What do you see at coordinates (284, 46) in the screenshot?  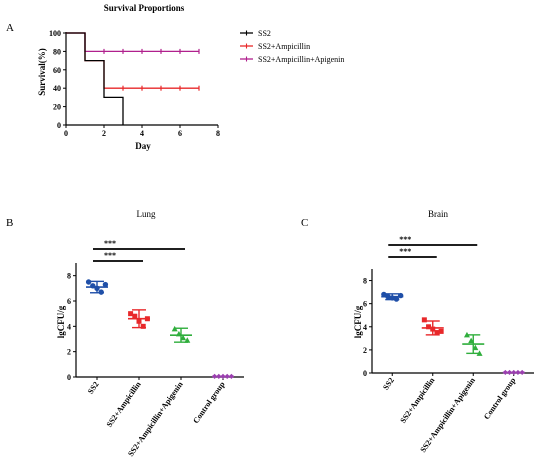 I see `legend-label: SS2+Ampicillin` at bounding box center [284, 46].